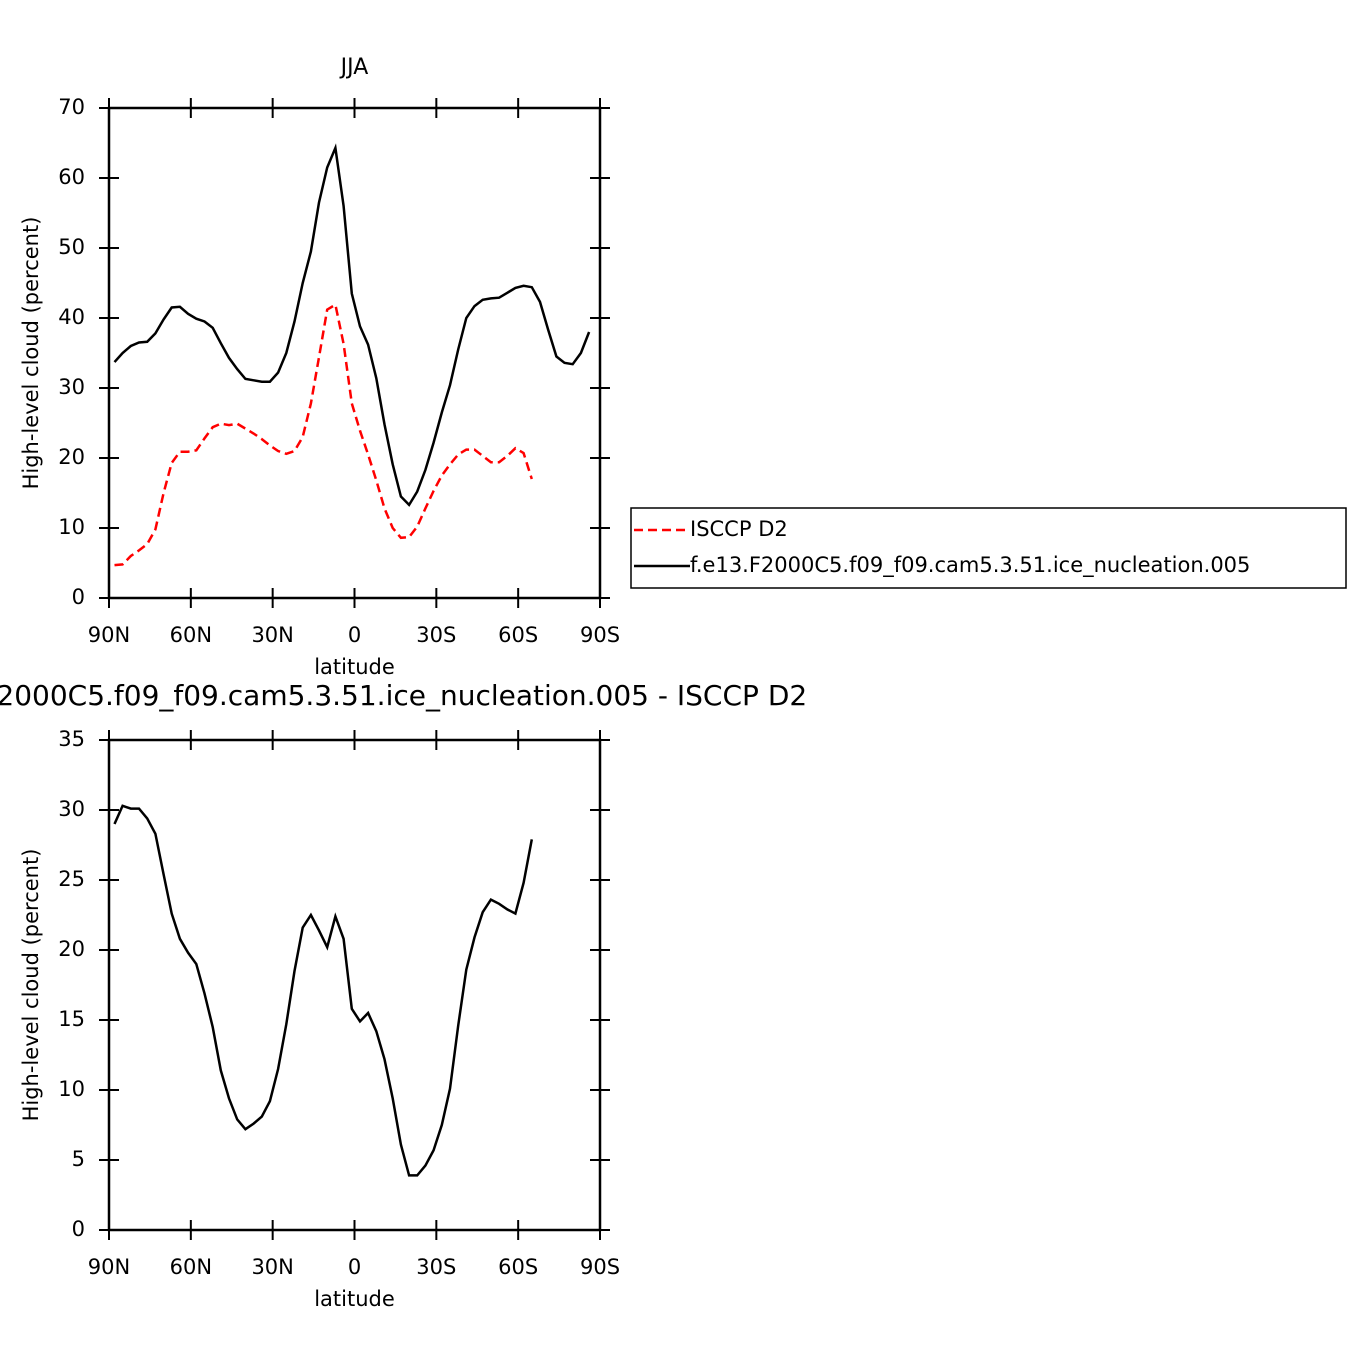 The height and width of the screenshot is (1363, 1366). I want to click on legend-box, so click(988, 548).